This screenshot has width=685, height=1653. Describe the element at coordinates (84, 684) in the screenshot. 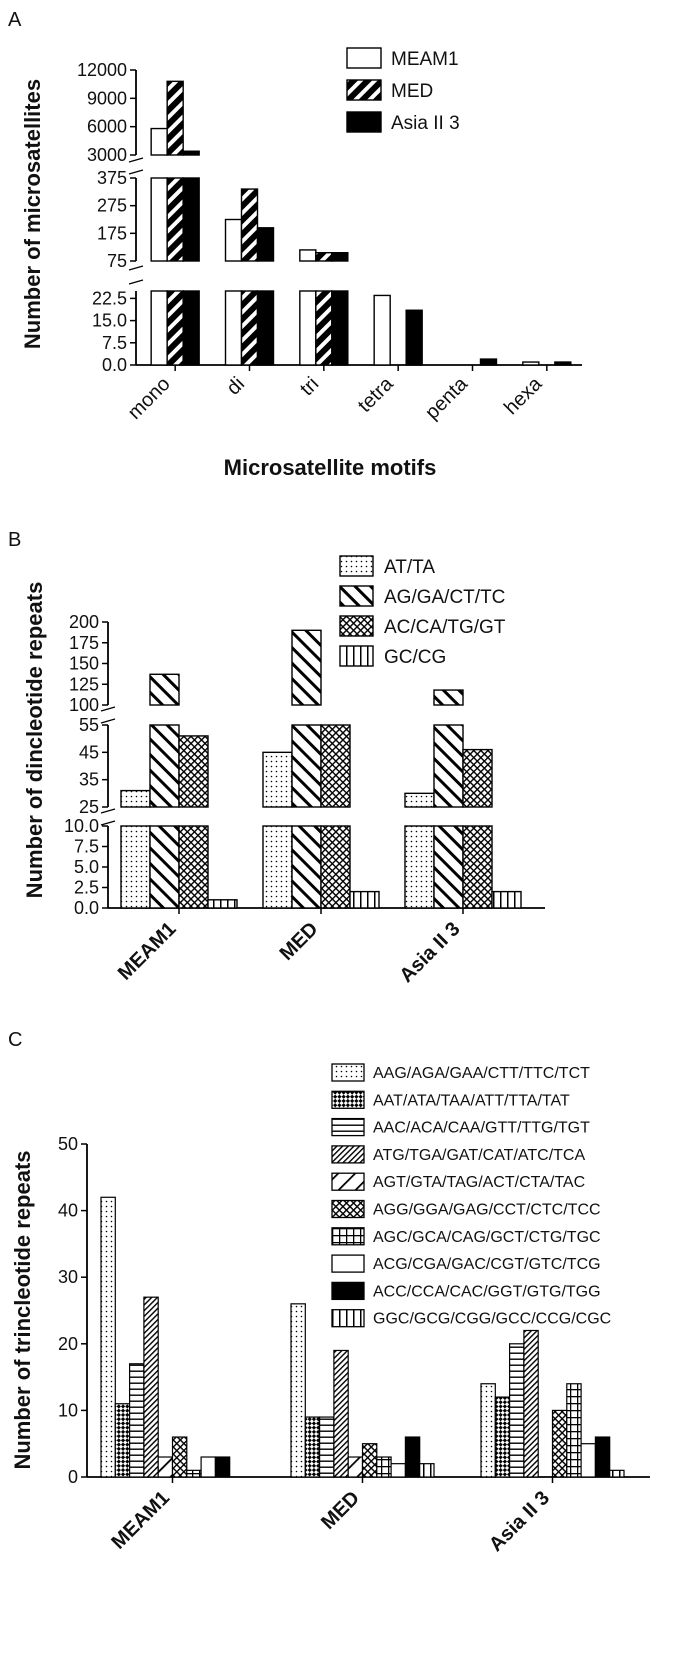

I see `y-tick-label: 125` at that location.